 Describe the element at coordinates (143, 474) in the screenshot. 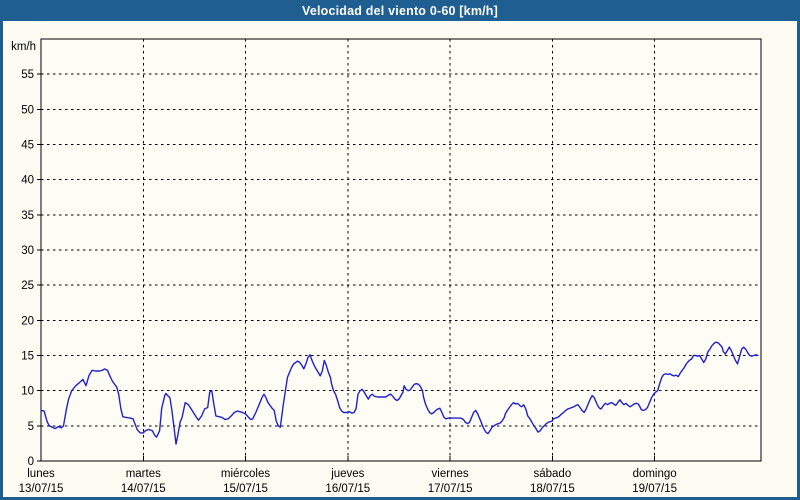

I see `x-label-day-name: martes` at that location.